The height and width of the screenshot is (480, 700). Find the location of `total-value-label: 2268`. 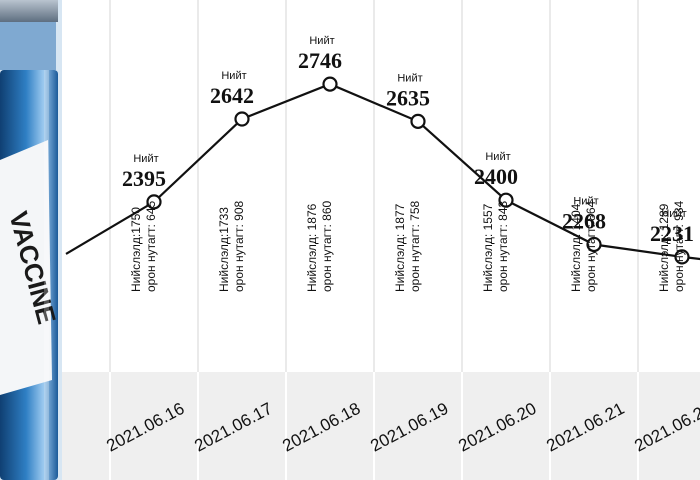

total-value-label: 2268 is located at coordinates (584, 220).